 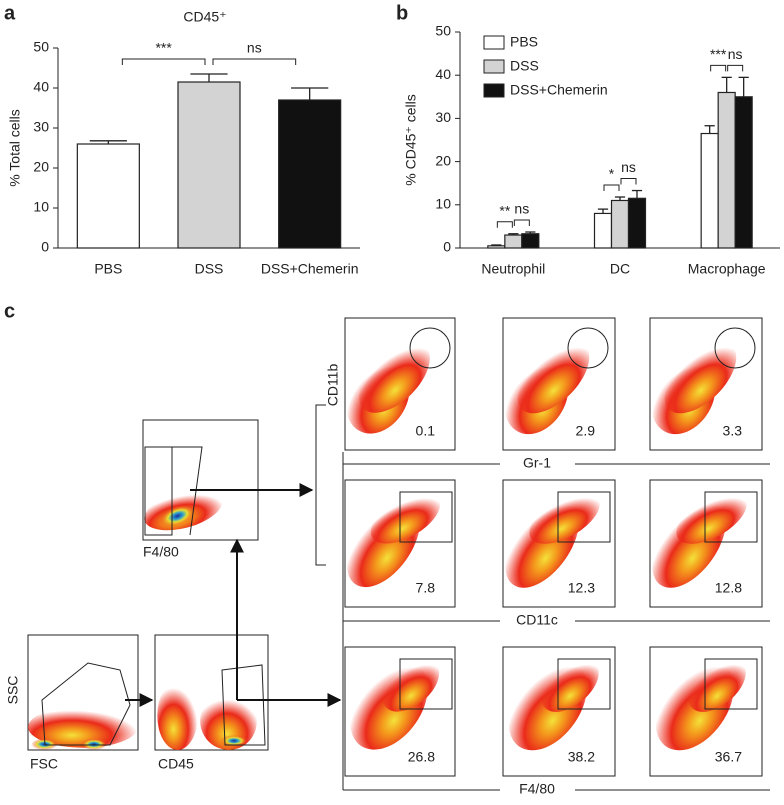 What do you see at coordinates (9, 311) in the screenshot?
I see `panel-label: c` at bounding box center [9, 311].